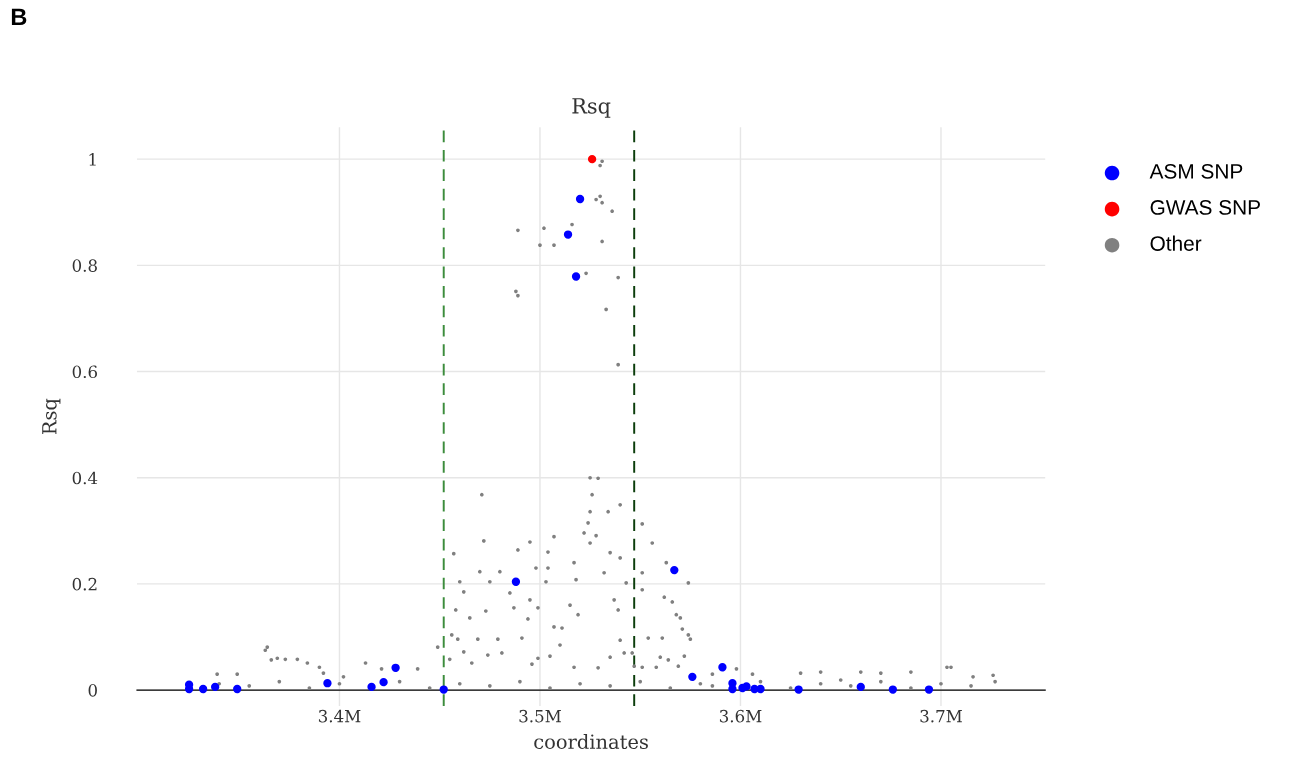  Describe the element at coordinates (92, 159) in the screenshot. I see `y-tick-label: 1` at that location.